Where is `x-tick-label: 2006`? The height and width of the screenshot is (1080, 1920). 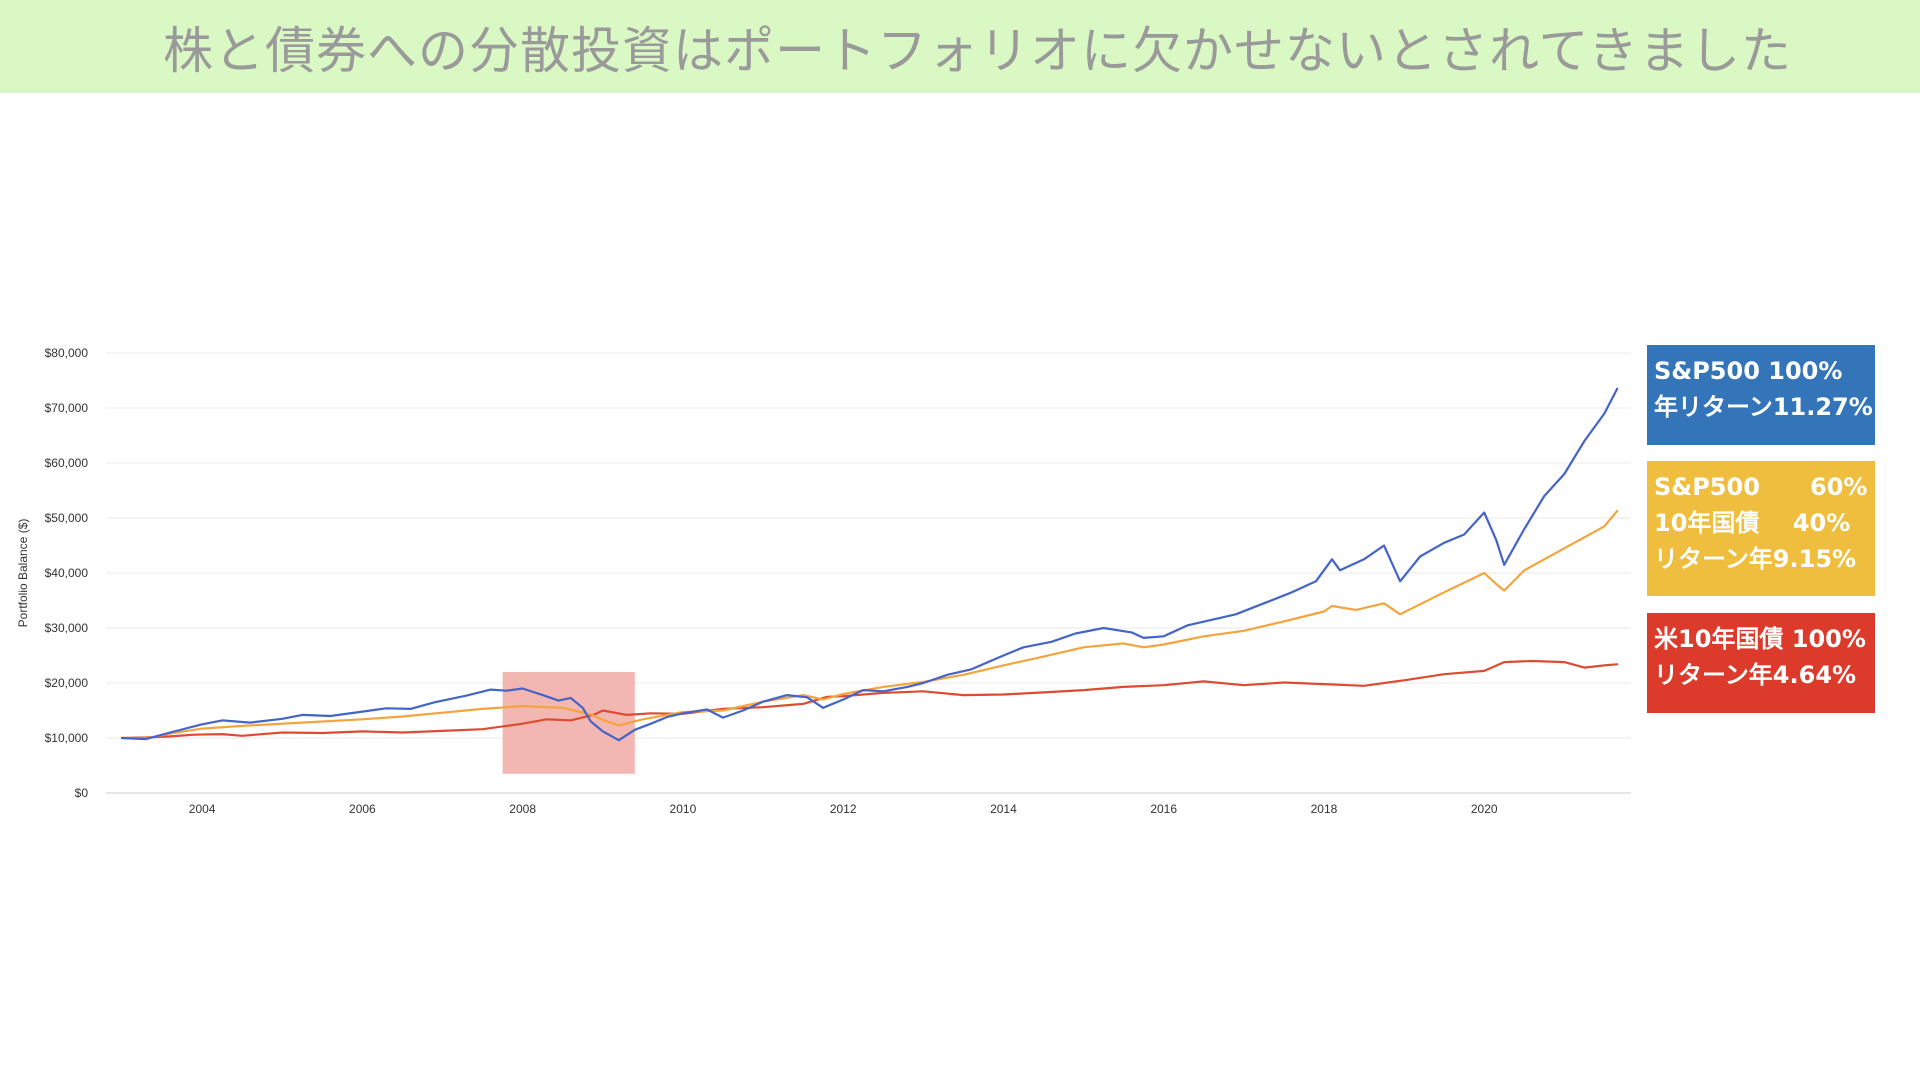
x-tick-label: 2006 is located at coordinates (362, 809).